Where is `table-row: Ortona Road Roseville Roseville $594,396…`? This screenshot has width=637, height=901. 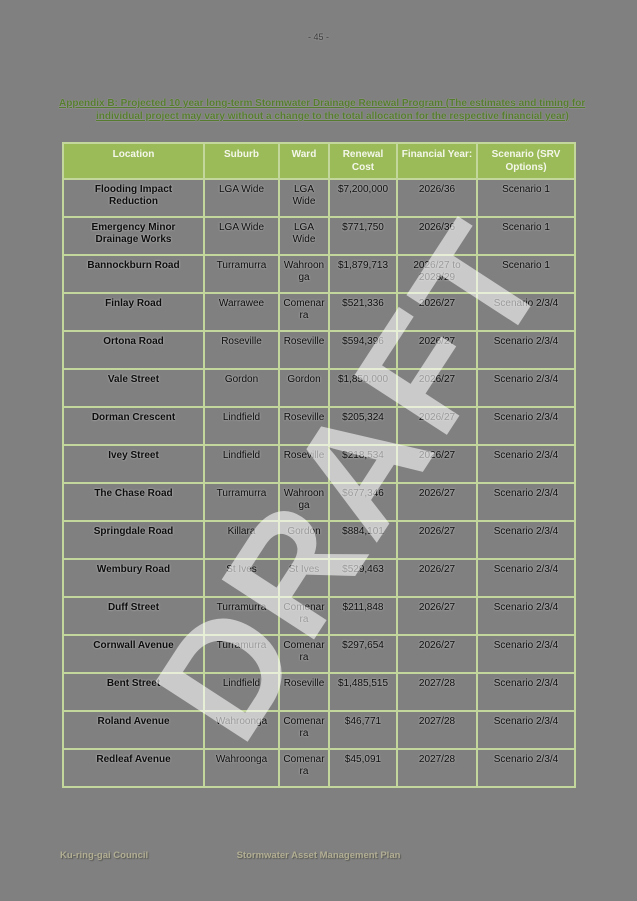 table-row: Ortona Road Roseville Roseville $594,396… is located at coordinates (319, 350).